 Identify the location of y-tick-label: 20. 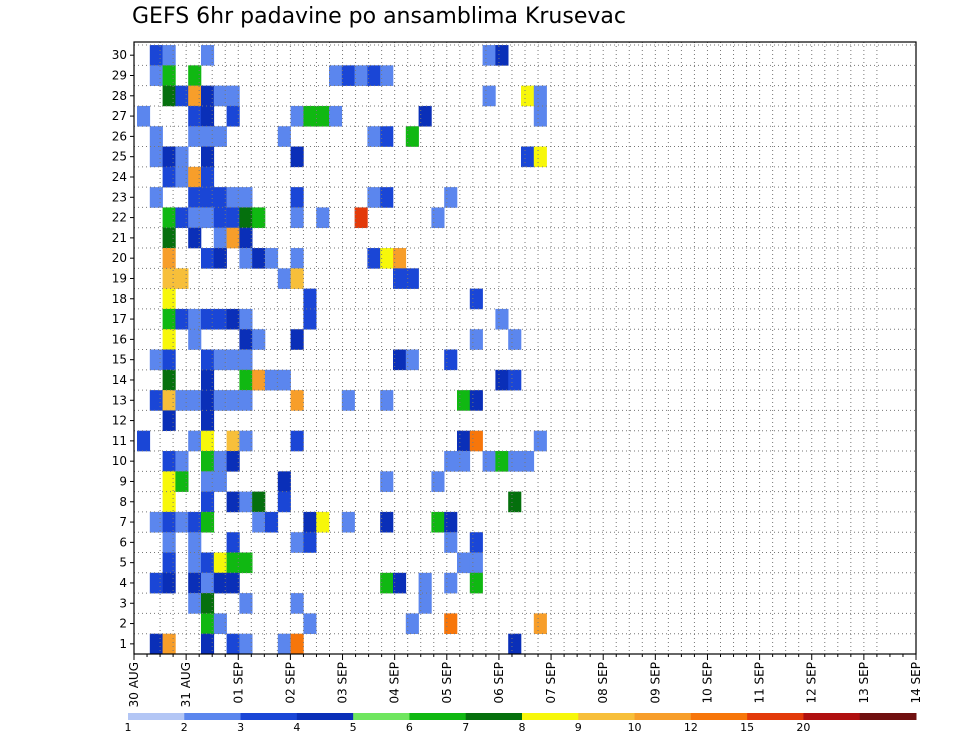
(119, 258).